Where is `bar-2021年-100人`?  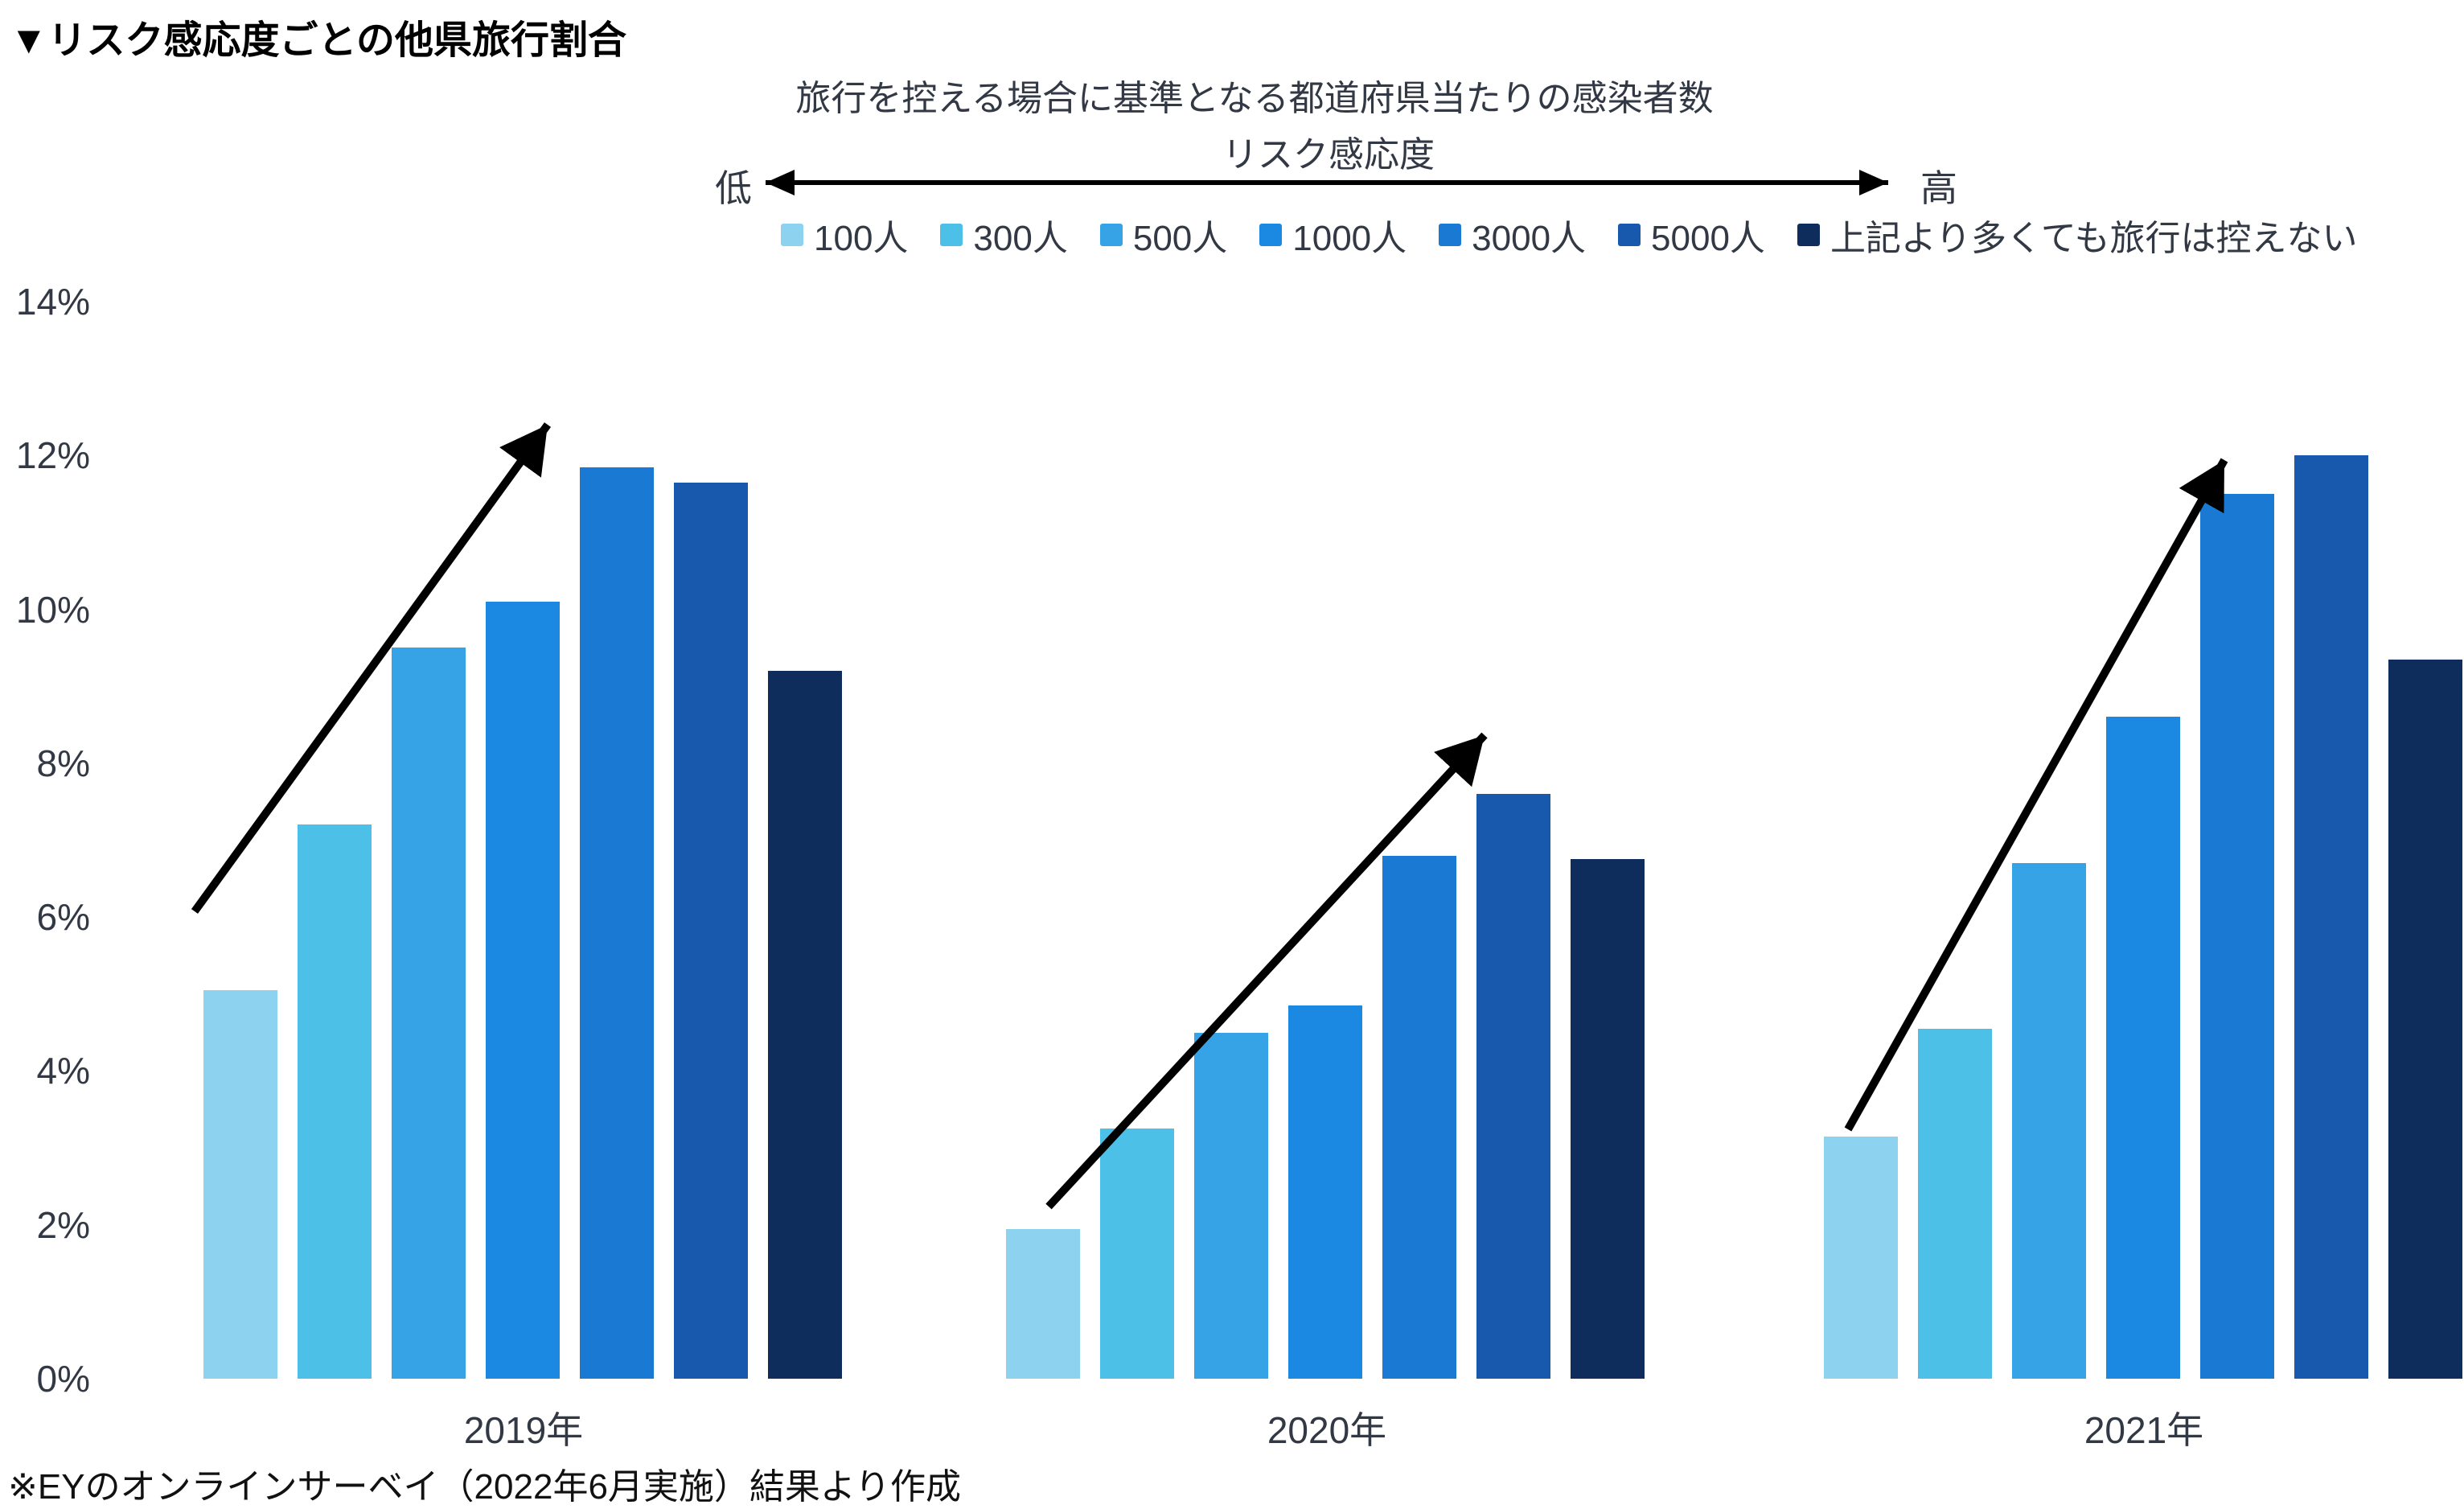 bar-2021年-100人 is located at coordinates (1861, 1257).